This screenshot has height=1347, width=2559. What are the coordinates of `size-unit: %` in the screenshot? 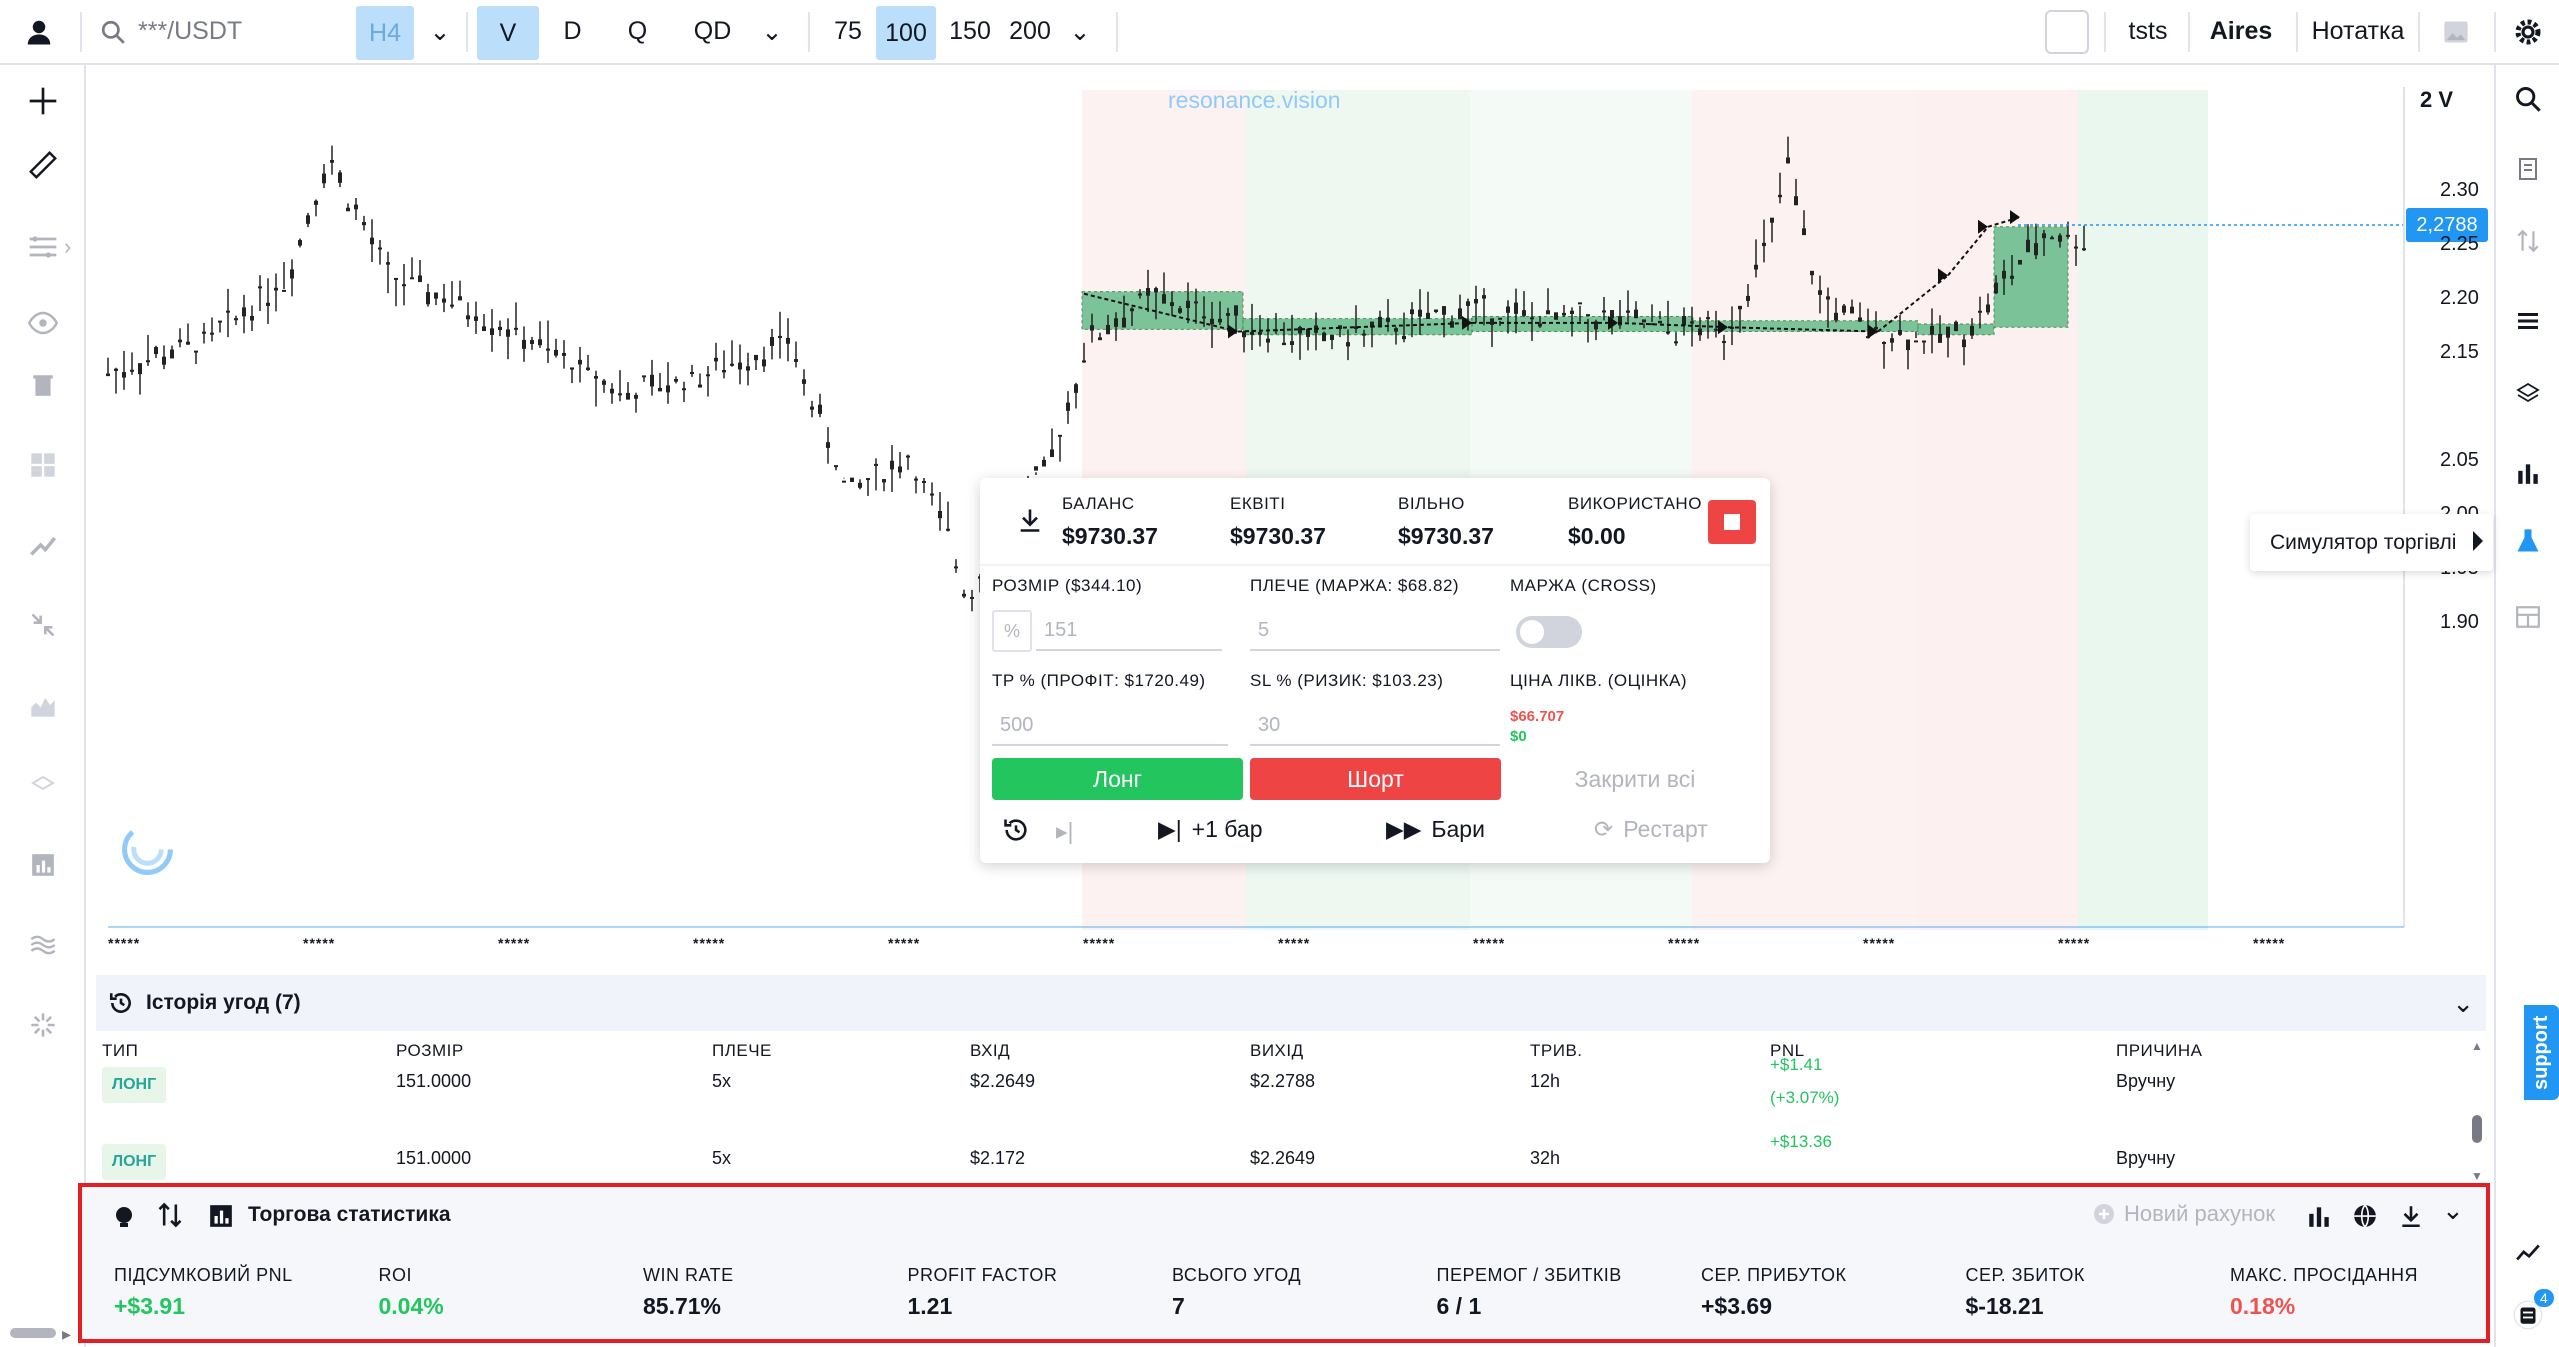 It's located at (1012, 631).